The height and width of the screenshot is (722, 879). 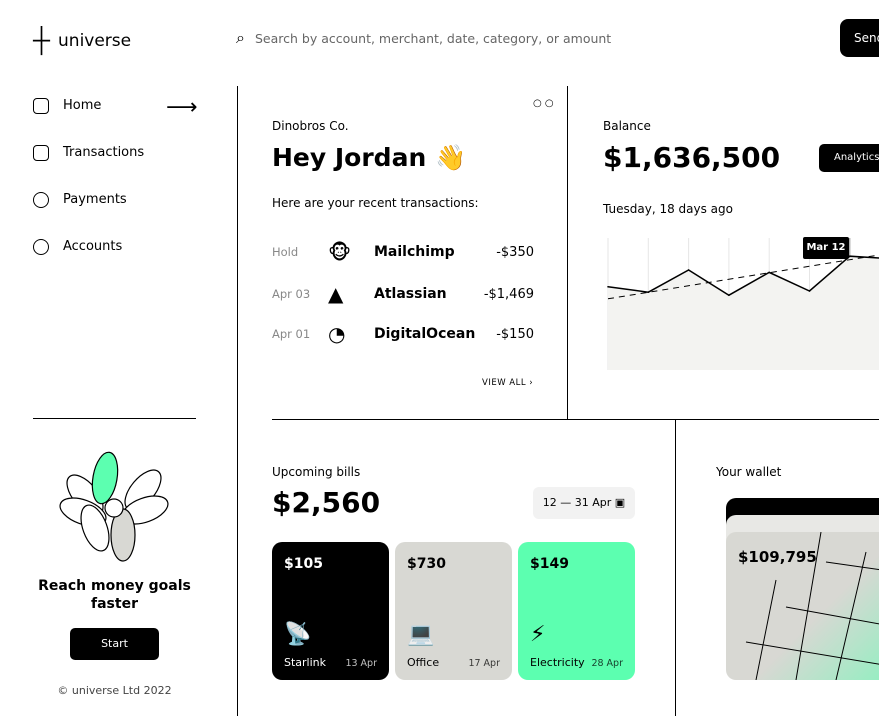 I want to click on transaction-row: Apr 01 ◔ DigitalOcean -$150, so click(x=403, y=334).